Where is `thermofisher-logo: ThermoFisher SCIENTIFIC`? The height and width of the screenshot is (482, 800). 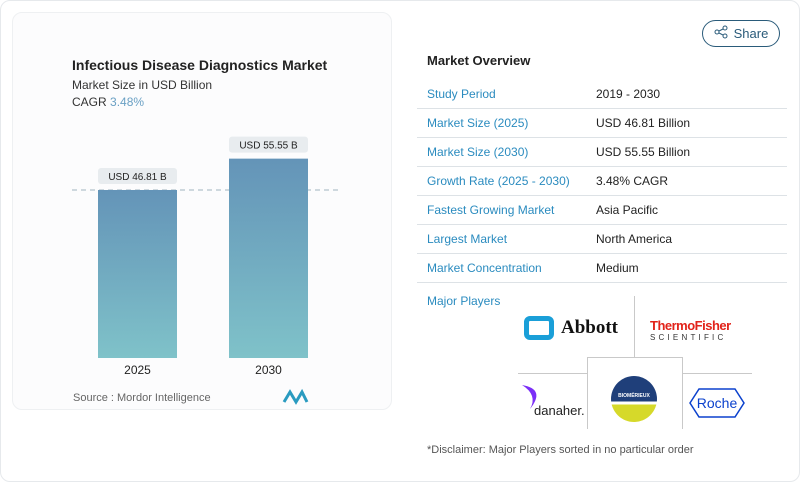
thermofisher-logo: ThermoFisher SCIENTIFIC is located at coordinates (690, 330).